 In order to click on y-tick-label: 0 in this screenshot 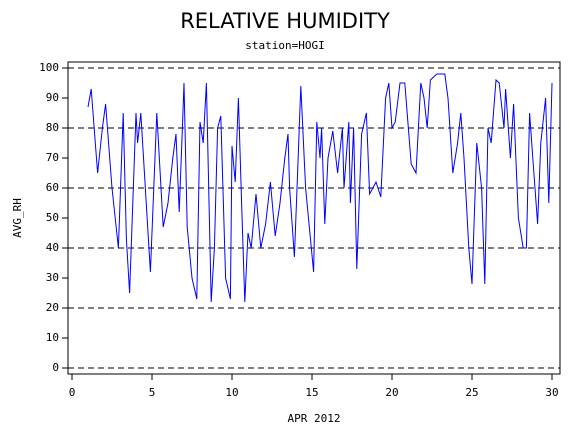, I will do `click(55, 367)`.